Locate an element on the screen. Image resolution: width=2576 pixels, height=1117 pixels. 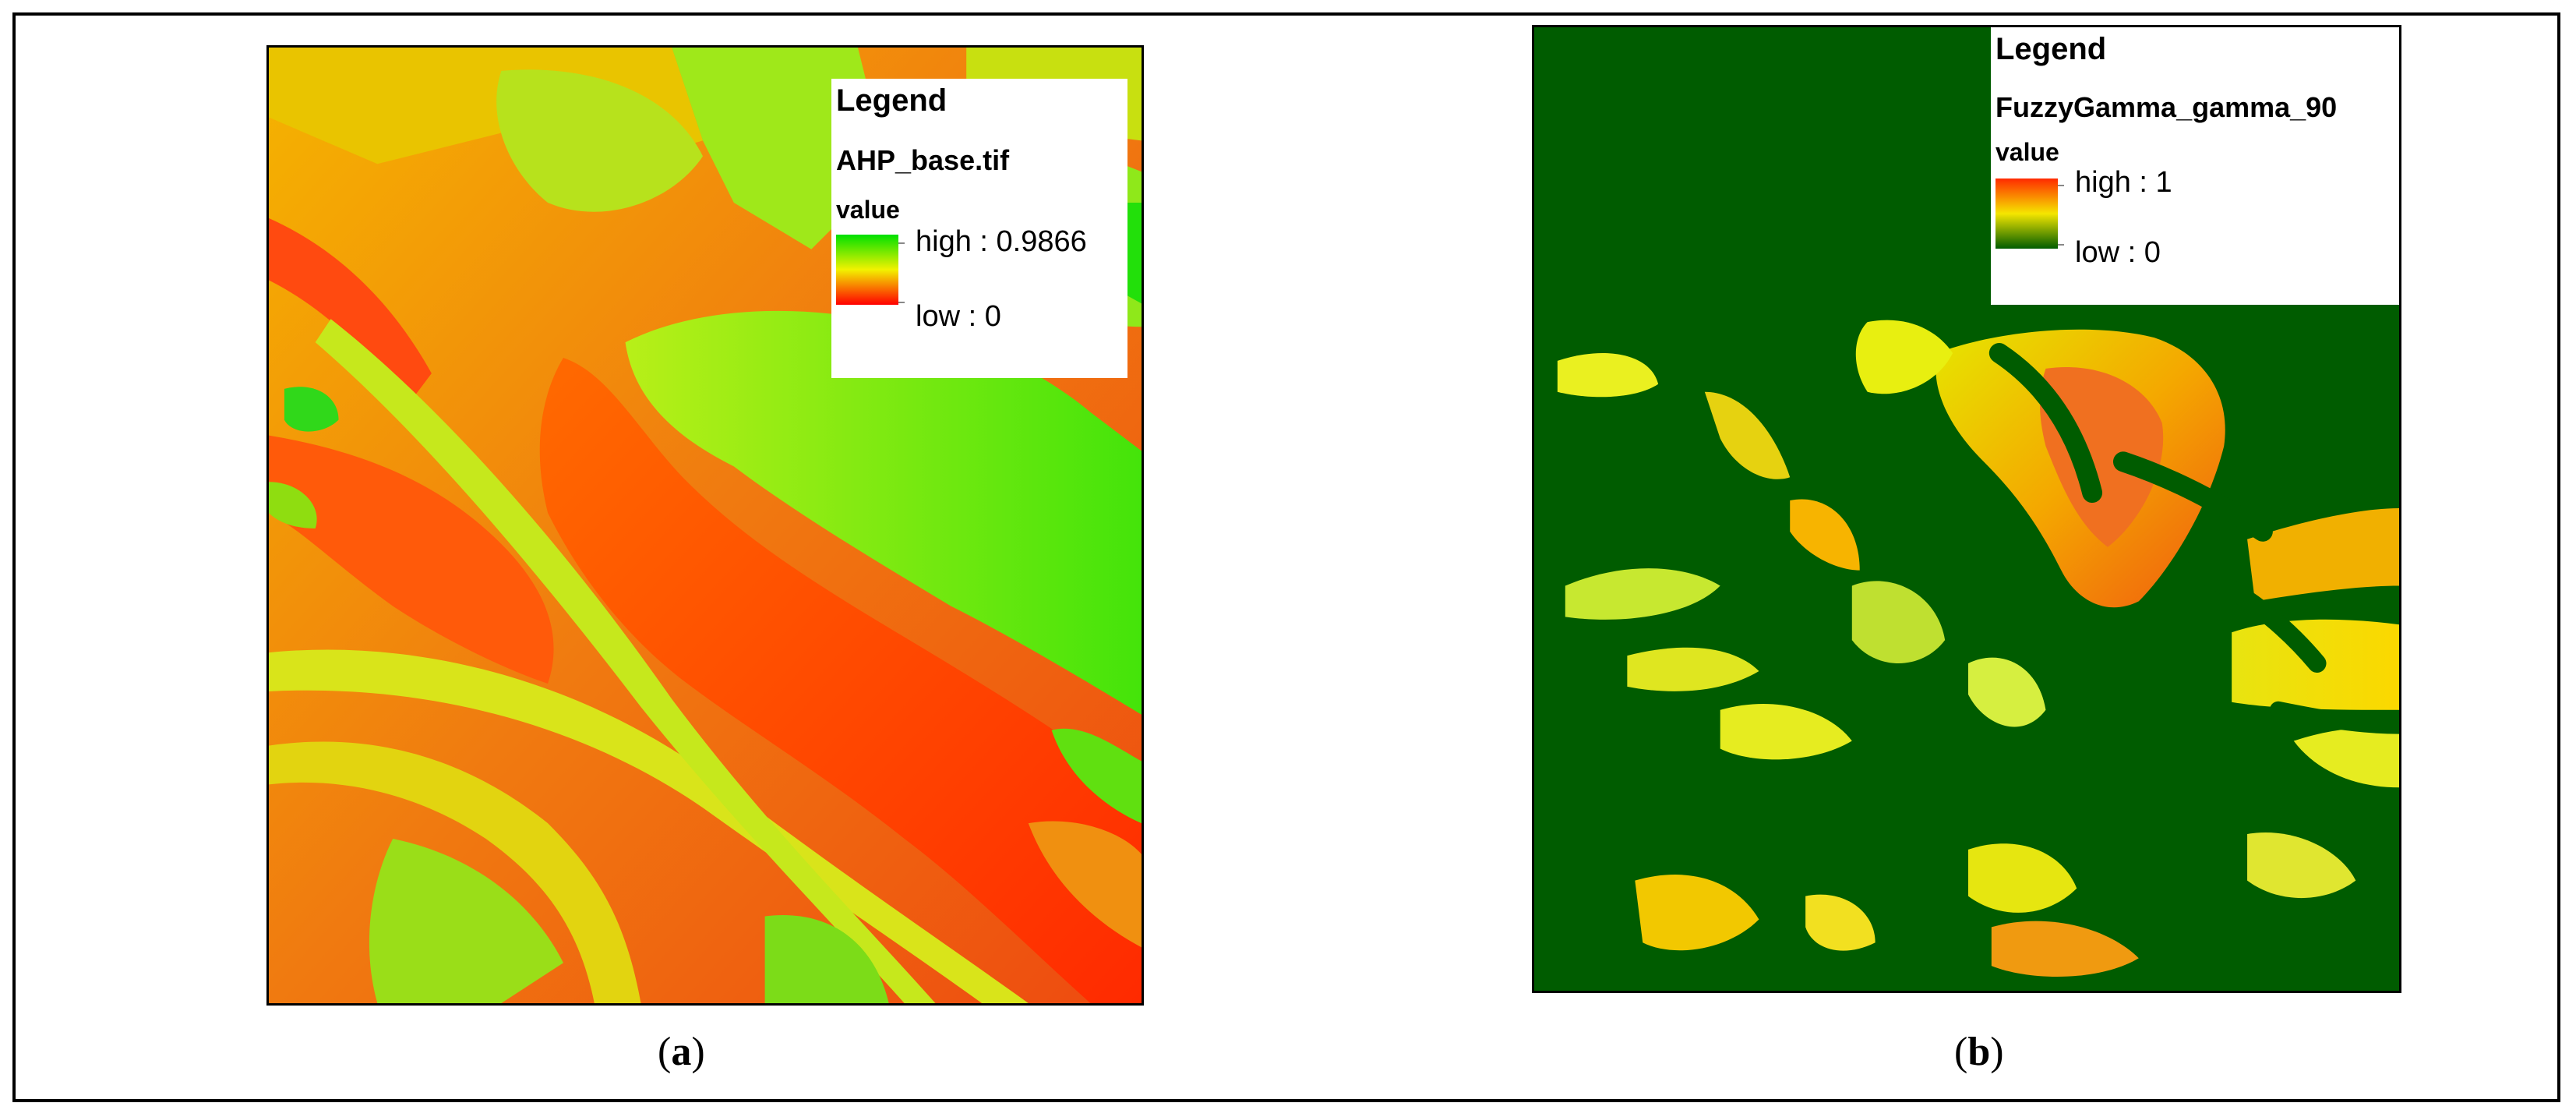
caption-b: (b) is located at coordinates (1979, 1052).